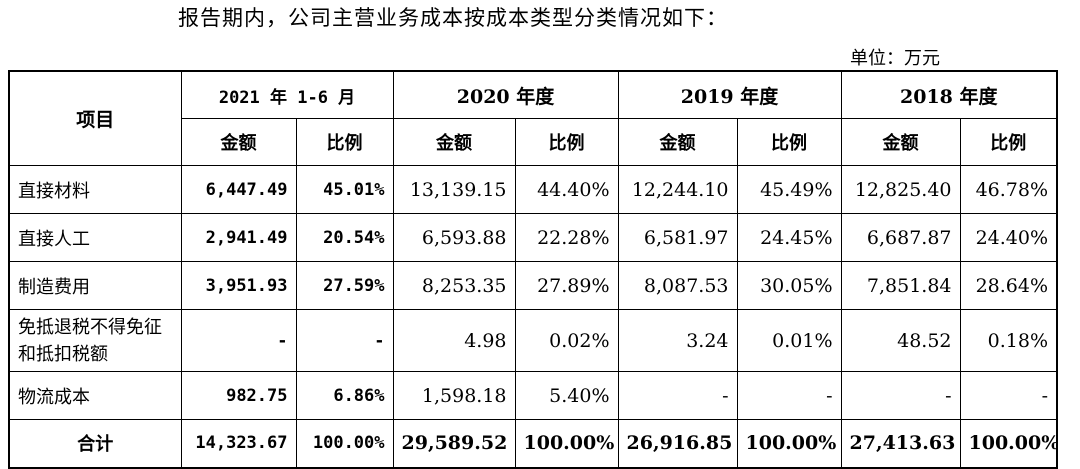 The width and height of the screenshot is (1080, 469). What do you see at coordinates (95, 340) in the screenshot?
I see `row-item: 免抵退税不得免征和抵扣税额` at bounding box center [95, 340].